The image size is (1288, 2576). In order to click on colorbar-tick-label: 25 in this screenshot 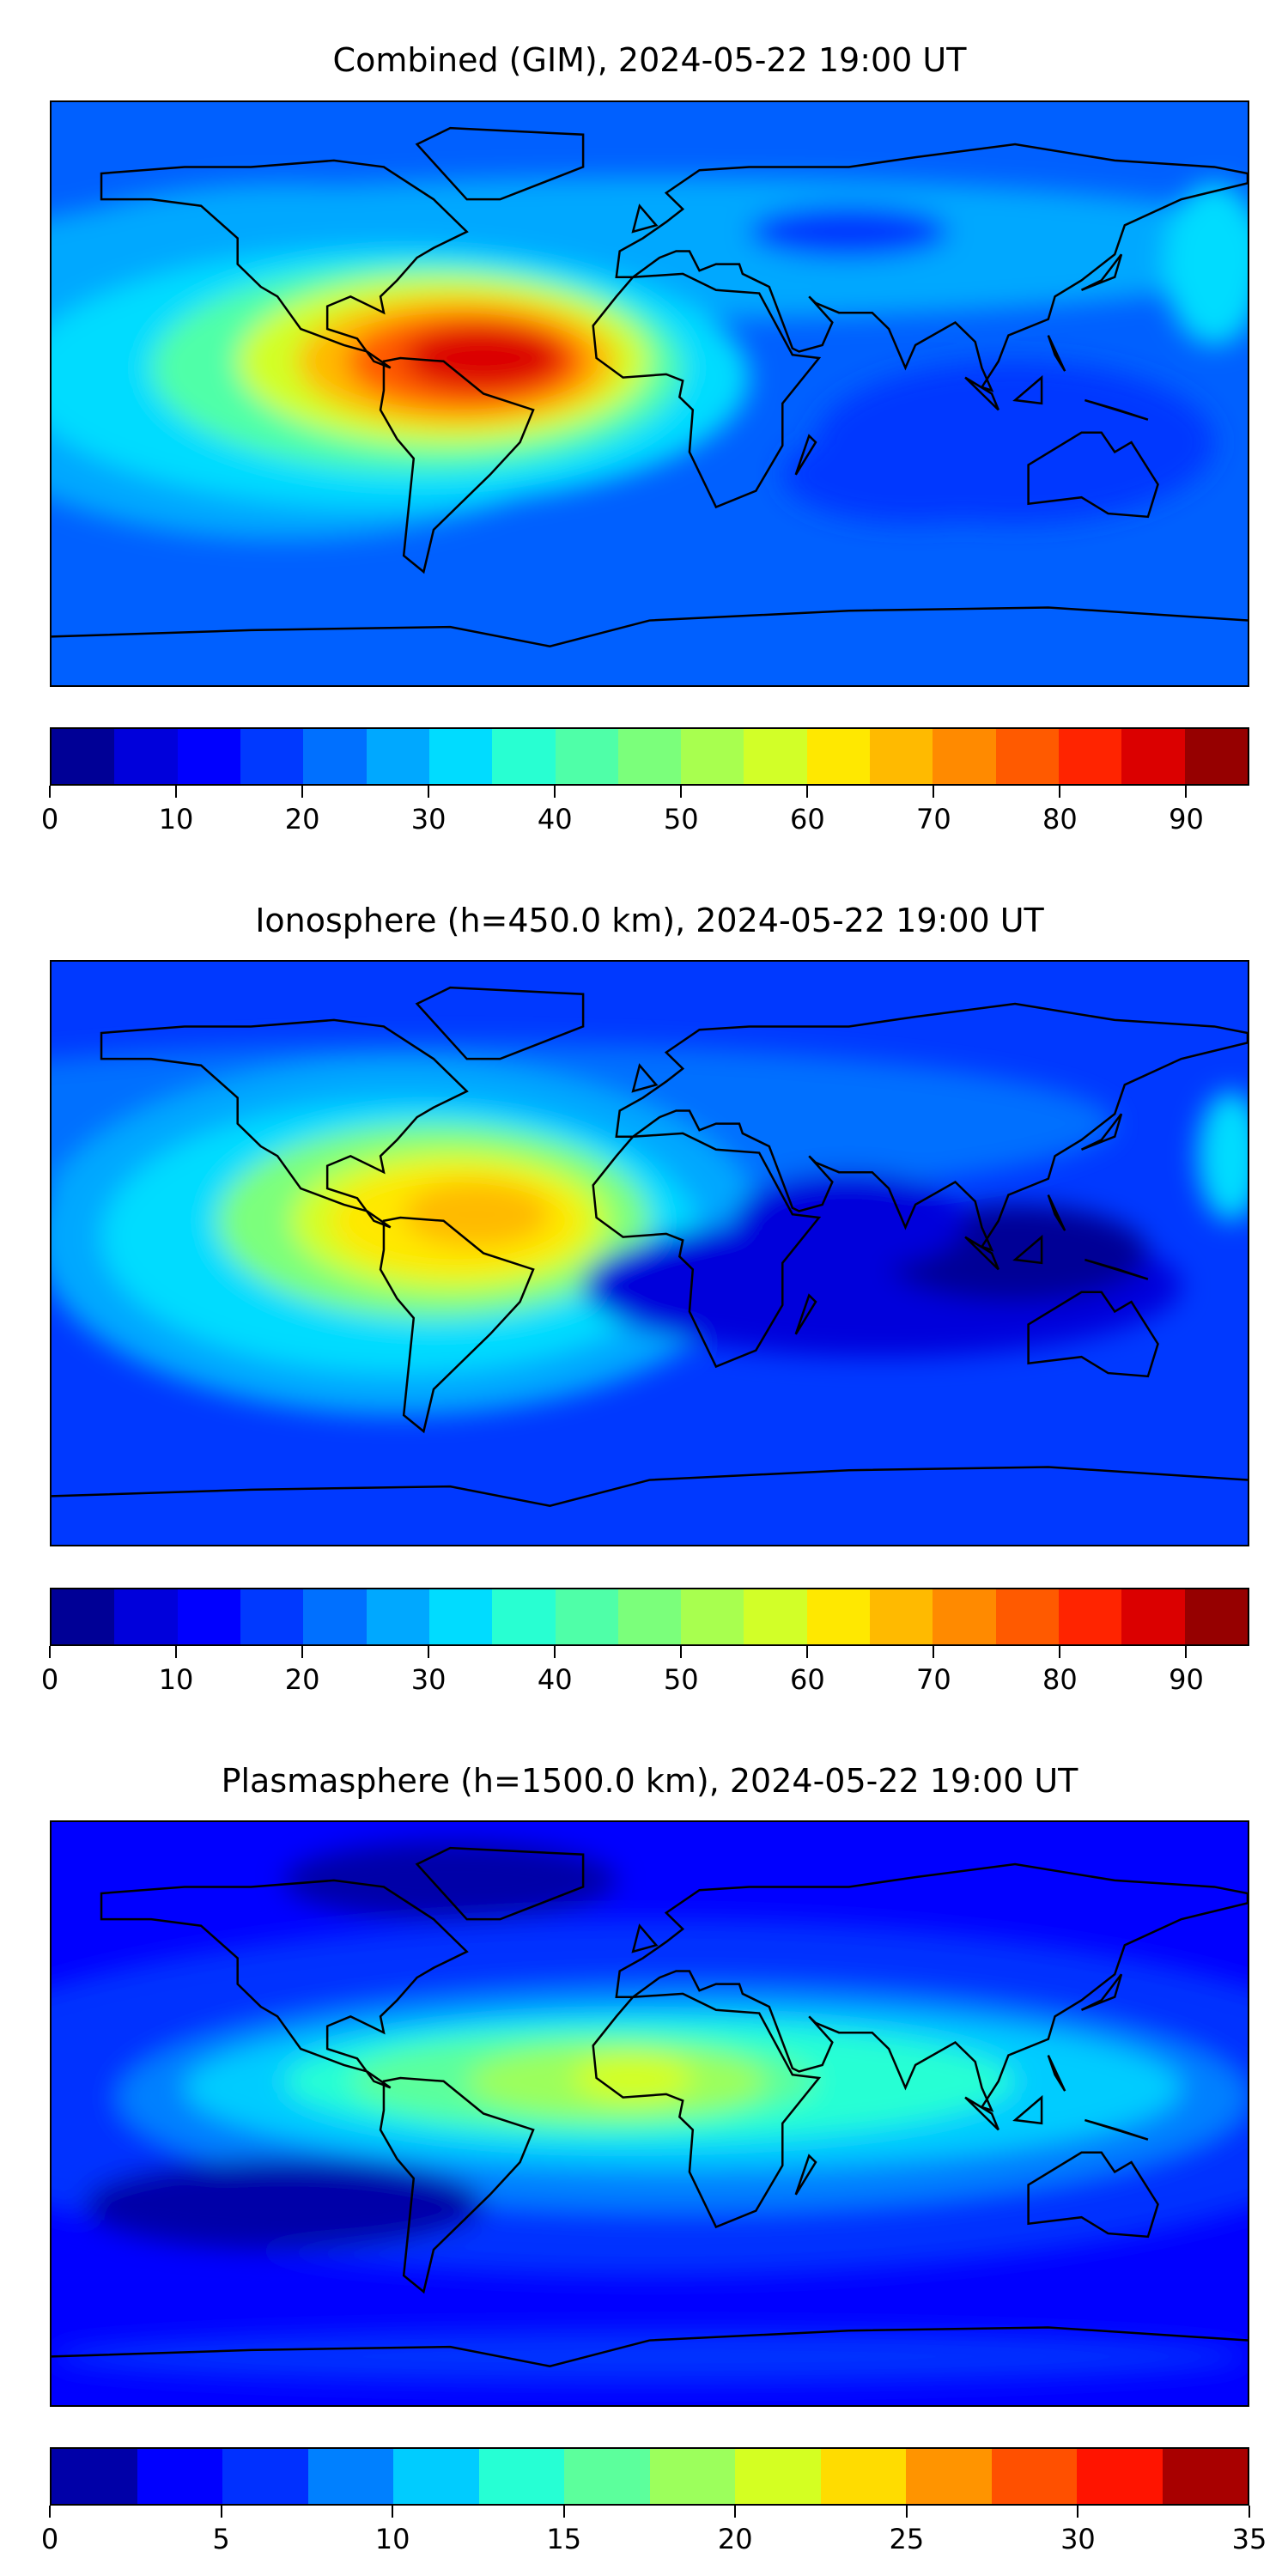, I will do `click(907, 2539)`.